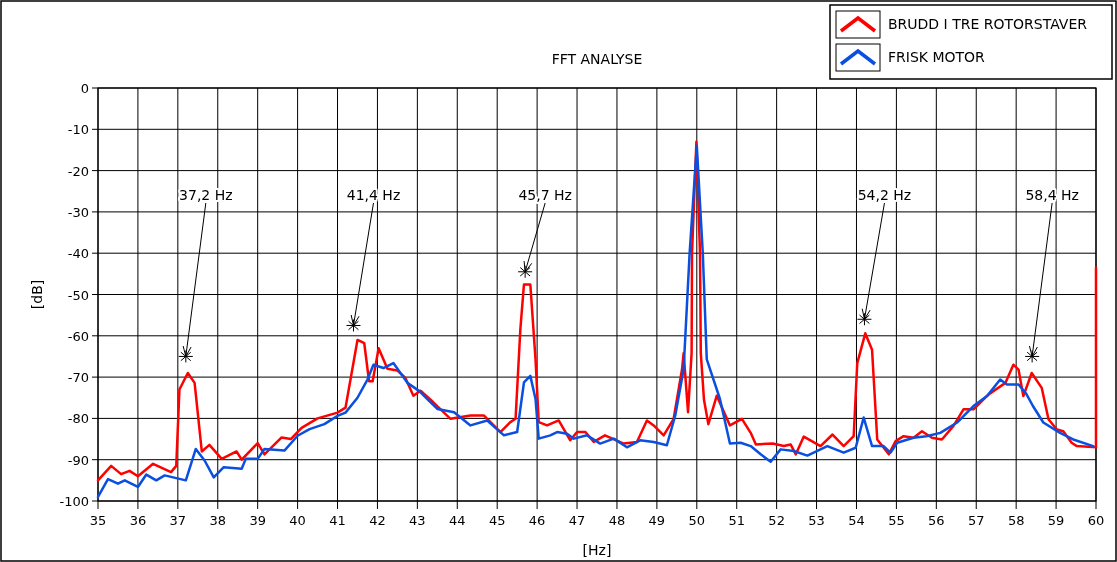 The image size is (1117, 562). What do you see at coordinates (577, 520) in the screenshot?
I see `x-tick-label: 47` at bounding box center [577, 520].